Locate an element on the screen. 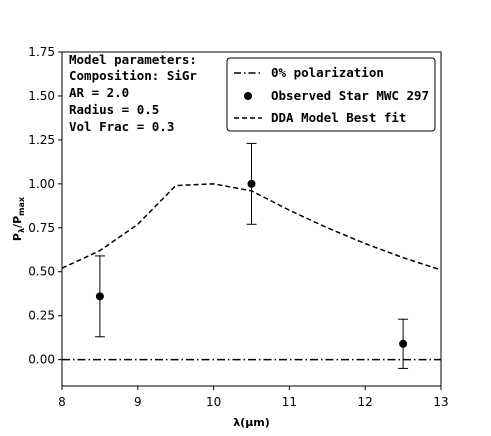 The height and width of the screenshot is (436, 491). annotation-line: Radius = 0.5 is located at coordinates (114, 109).